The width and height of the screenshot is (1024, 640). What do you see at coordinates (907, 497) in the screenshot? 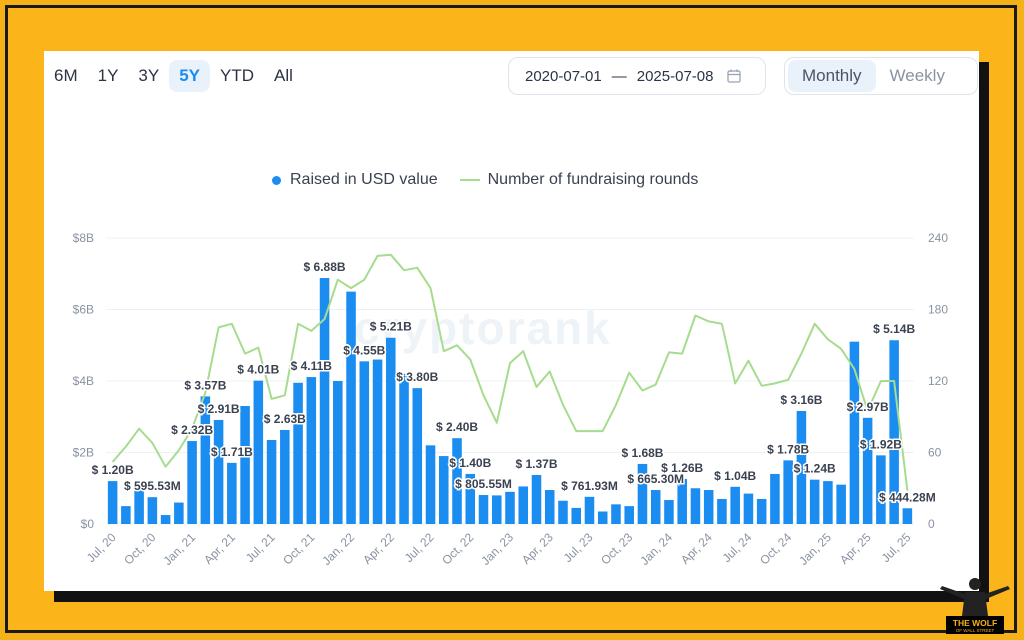
I see `data-label: $ 444.28M` at bounding box center [907, 497].